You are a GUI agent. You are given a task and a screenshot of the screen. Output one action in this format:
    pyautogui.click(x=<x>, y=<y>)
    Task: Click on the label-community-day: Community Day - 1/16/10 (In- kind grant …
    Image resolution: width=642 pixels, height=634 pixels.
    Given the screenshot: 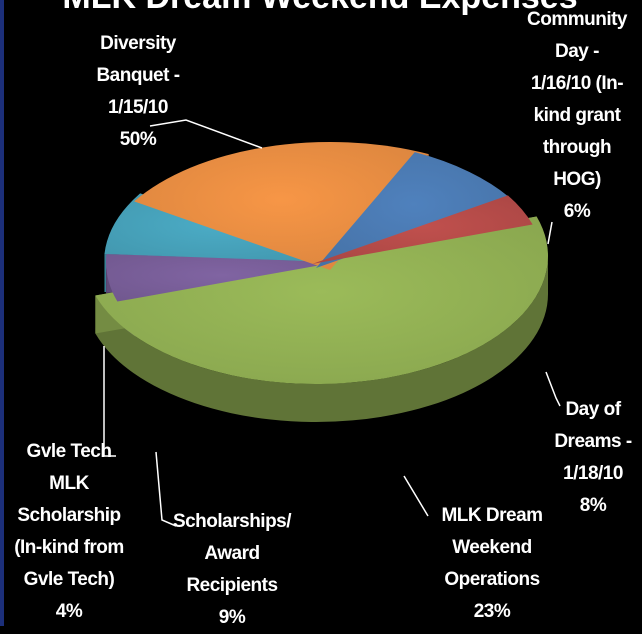 What is the action you would take?
    pyautogui.click(x=577, y=115)
    